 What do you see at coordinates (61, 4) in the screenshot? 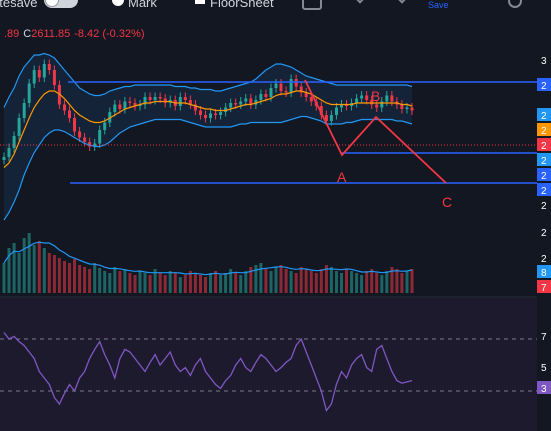
I see `autosave-toggle` at bounding box center [61, 4].